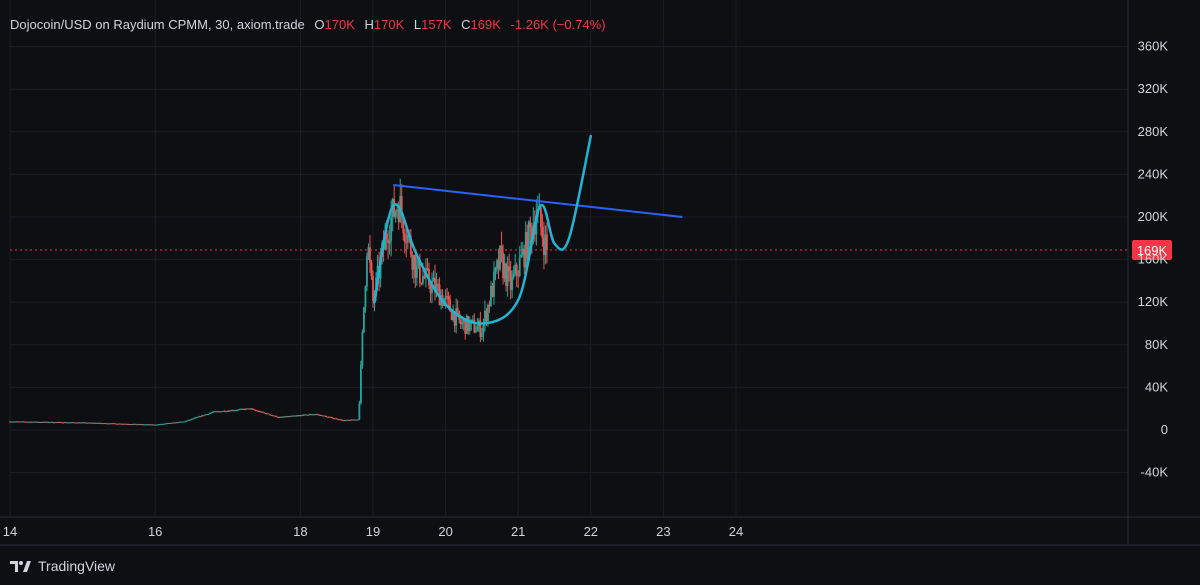 The height and width of the screenshot is (585, 1200). I want to click on y-tick-label: -40K, so click(1155, 472).